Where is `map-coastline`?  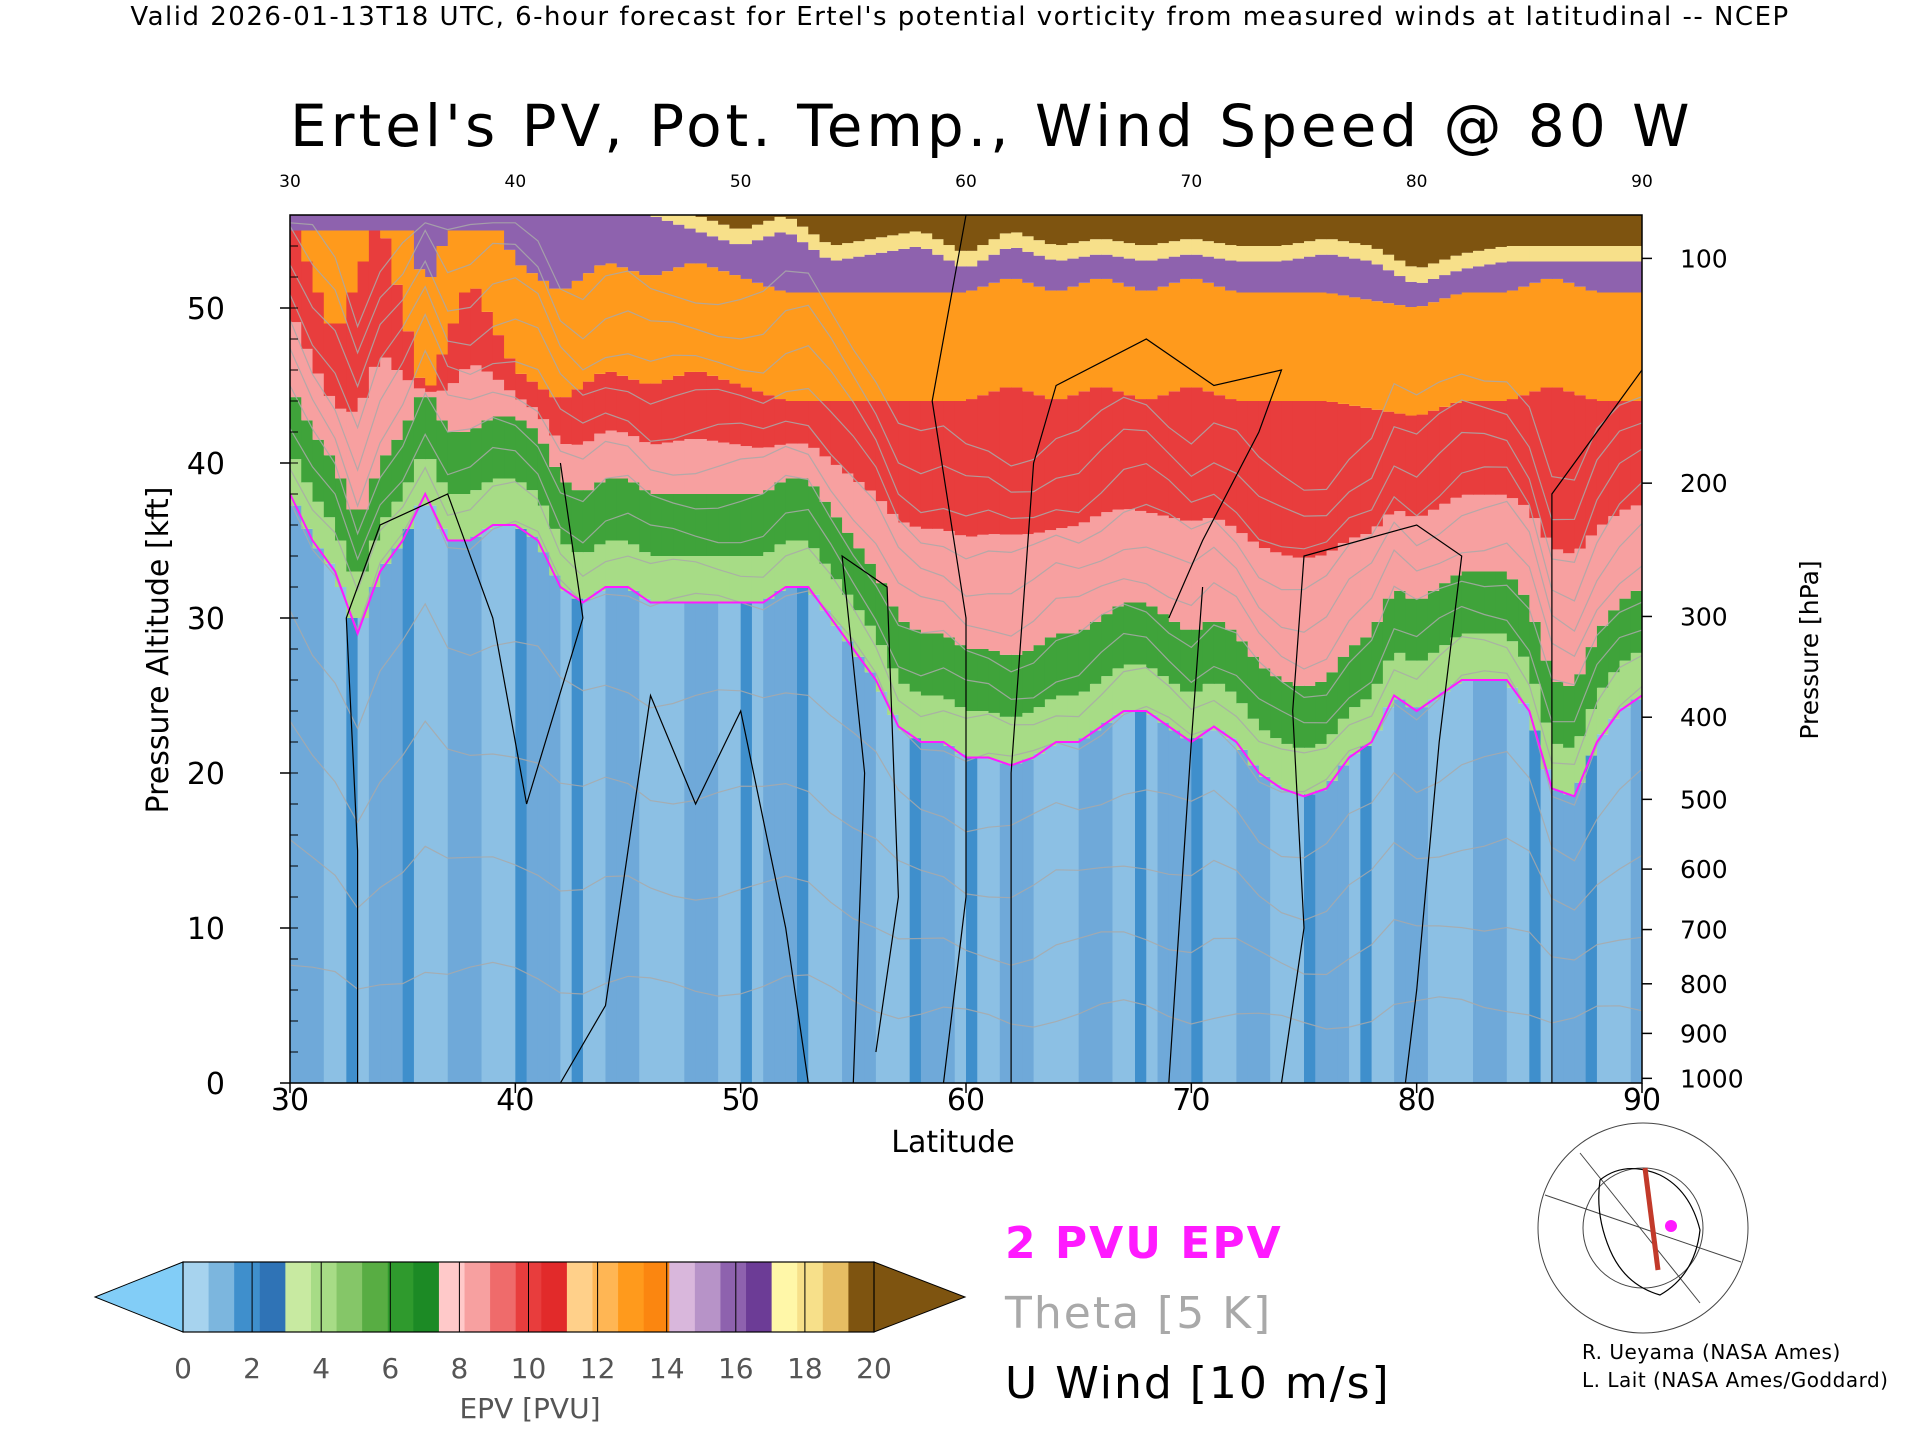
map-coastline is located at coordinates (1649, 1231).